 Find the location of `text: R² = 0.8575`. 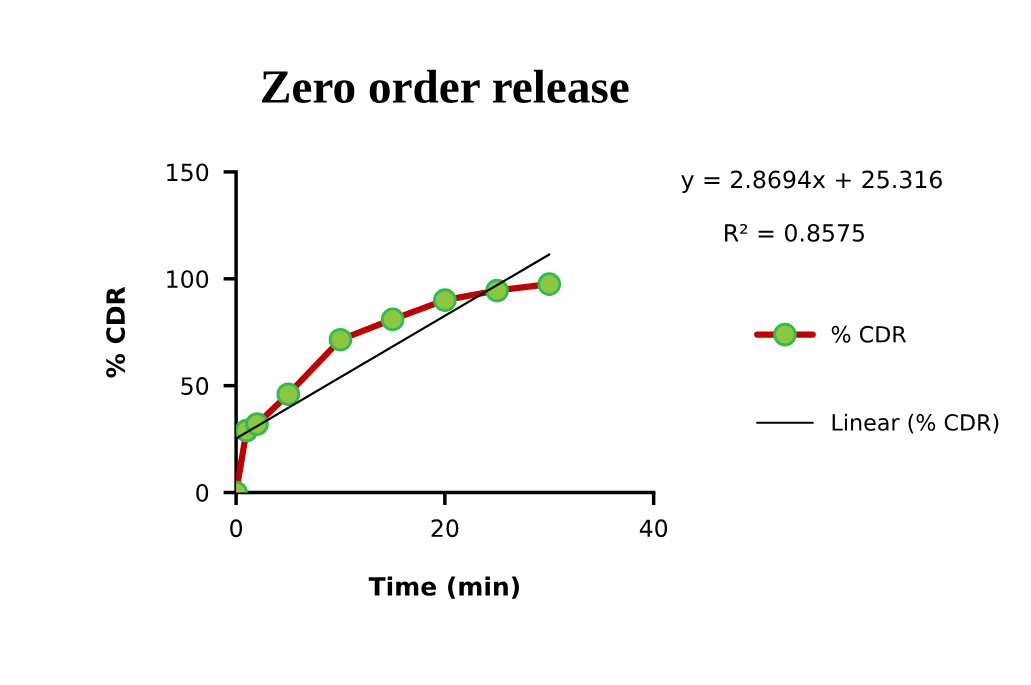

text: R² = 0.8575 is located at coordinates (794, 232).